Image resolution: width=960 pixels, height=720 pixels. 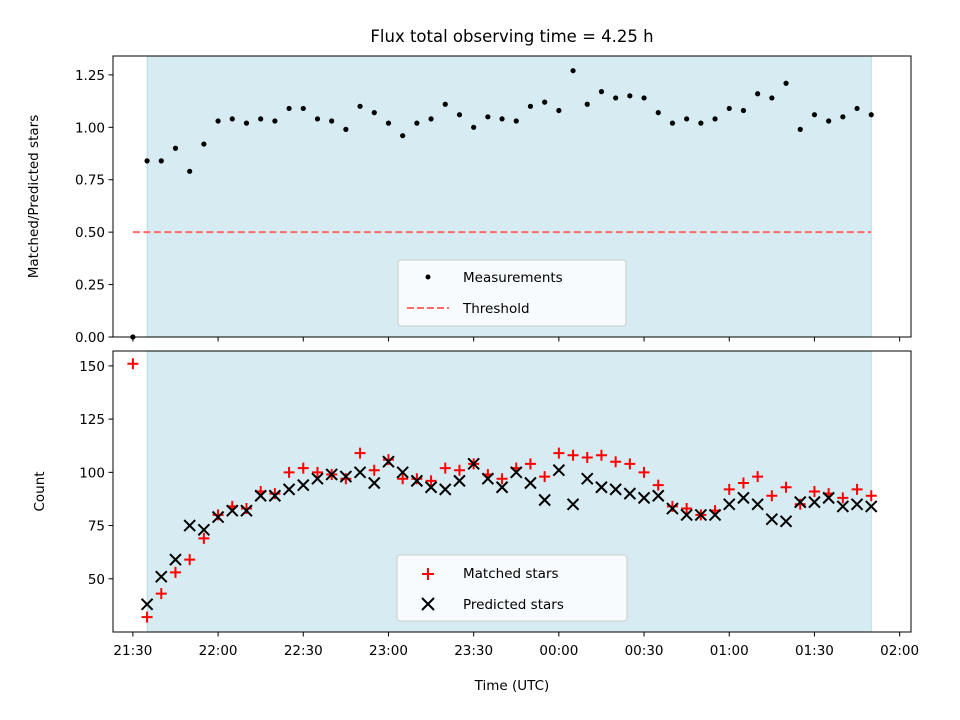 I want to click on x-tick-label: 22:30, so click(x=303, y=651).